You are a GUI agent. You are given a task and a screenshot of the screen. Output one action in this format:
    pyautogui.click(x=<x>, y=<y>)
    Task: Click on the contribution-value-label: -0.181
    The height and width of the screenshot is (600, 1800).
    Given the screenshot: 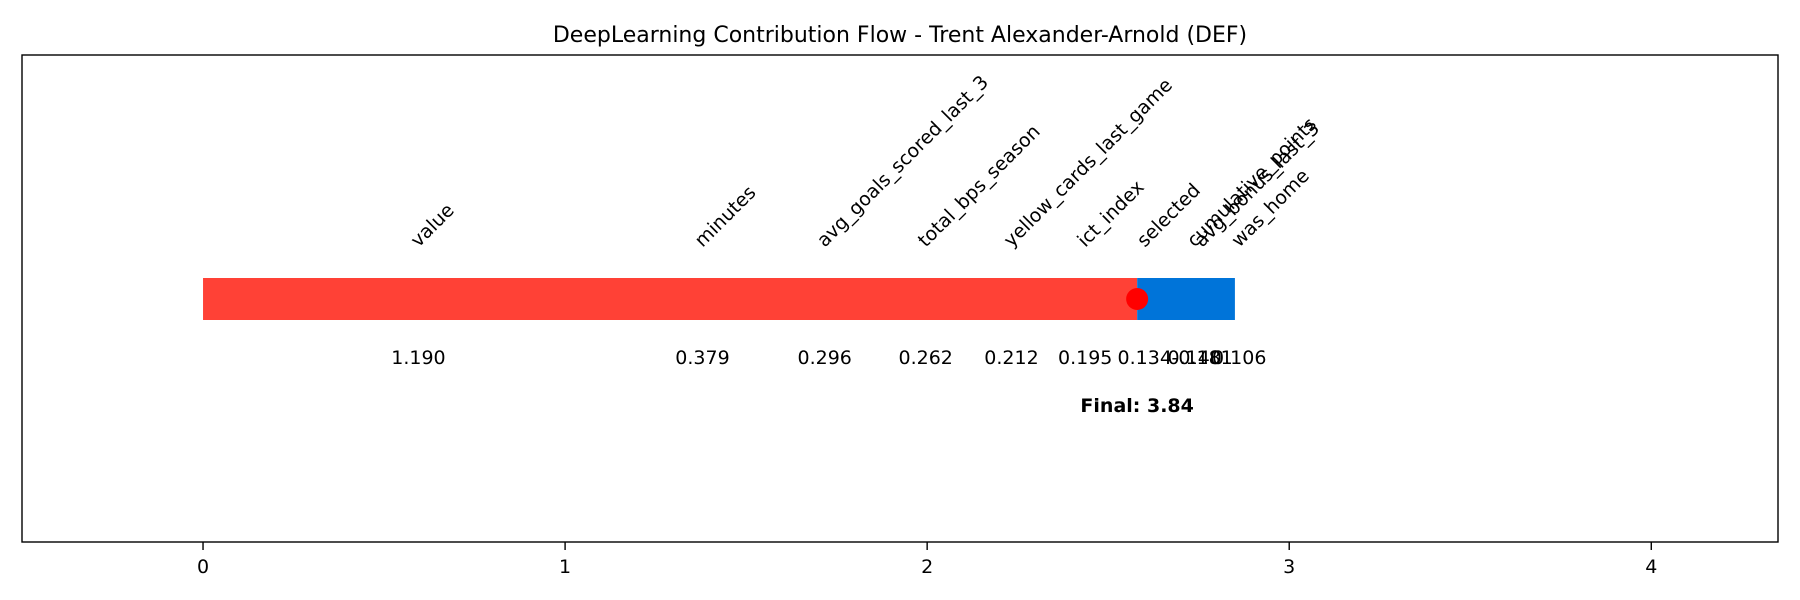 What is the action you would take?
    pyautogui.click(x=1202, y=358)
    